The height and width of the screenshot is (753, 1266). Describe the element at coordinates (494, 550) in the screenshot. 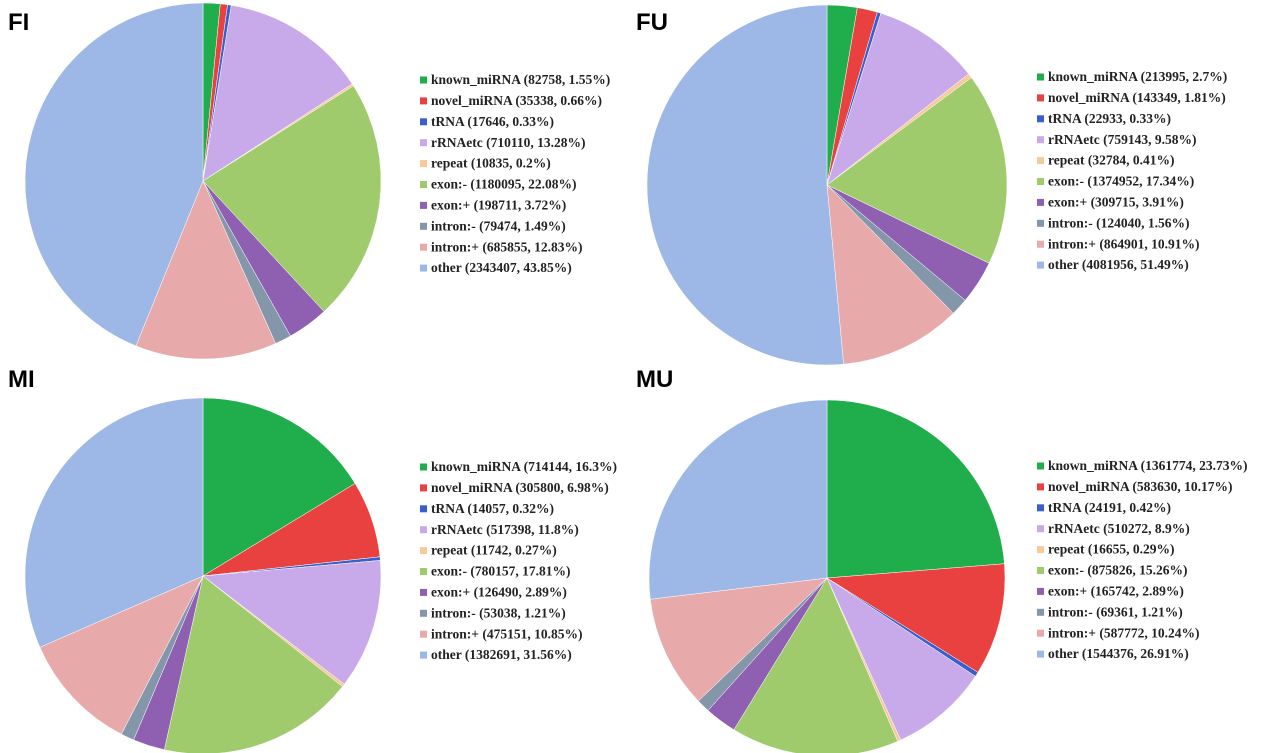

I see `legend-label: repeat (11742, 0.27%)` at that location.